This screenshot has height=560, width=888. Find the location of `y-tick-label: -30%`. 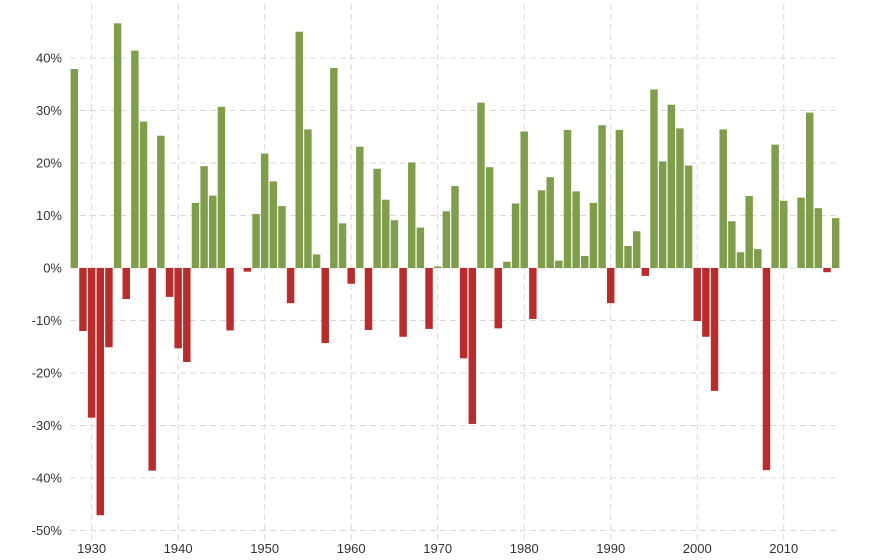

y-tick-label: -30% is located at coordinates (47, 425).